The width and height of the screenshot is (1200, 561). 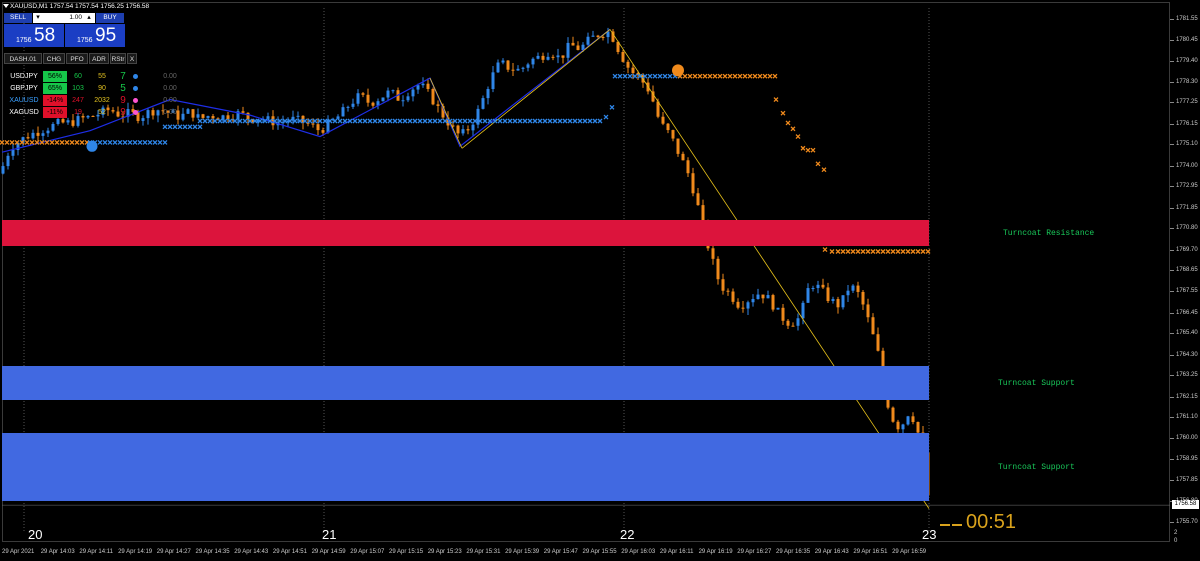 What do you see at coordinates (75, 17) in the screenshot?
I see `lot-size-value: 1.00` at bounding box center [75, 17].